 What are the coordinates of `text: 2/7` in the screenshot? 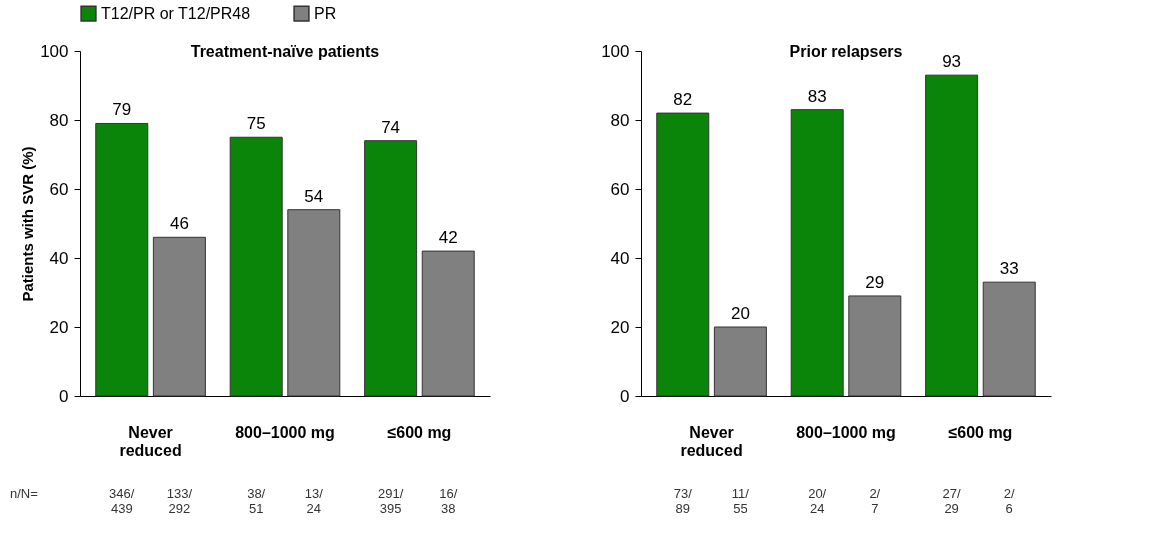 It's located at (875, 501).